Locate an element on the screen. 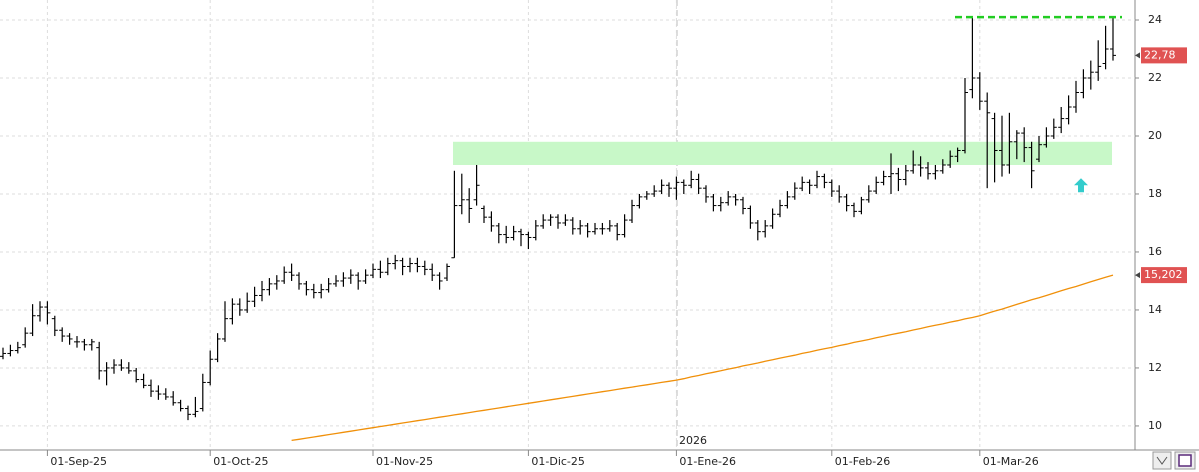 The width and height of the screenshot is (1199, 472). collapse-icon is located at coordinates (1162, 460).